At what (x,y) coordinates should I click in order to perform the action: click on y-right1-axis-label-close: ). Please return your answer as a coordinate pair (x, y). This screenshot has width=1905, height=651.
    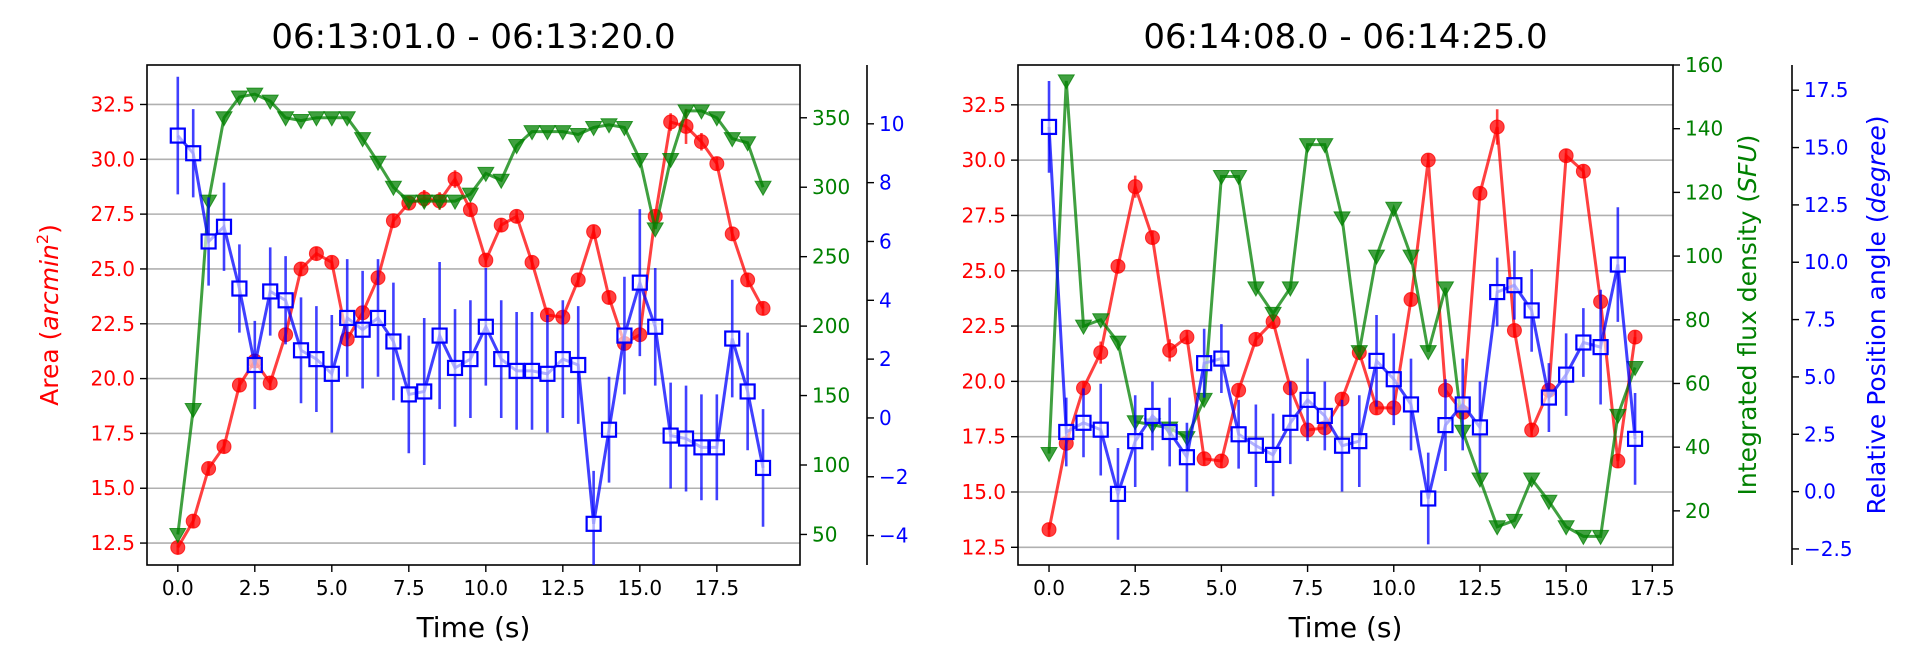
    Looking at the image, I should click on (1747, 140).